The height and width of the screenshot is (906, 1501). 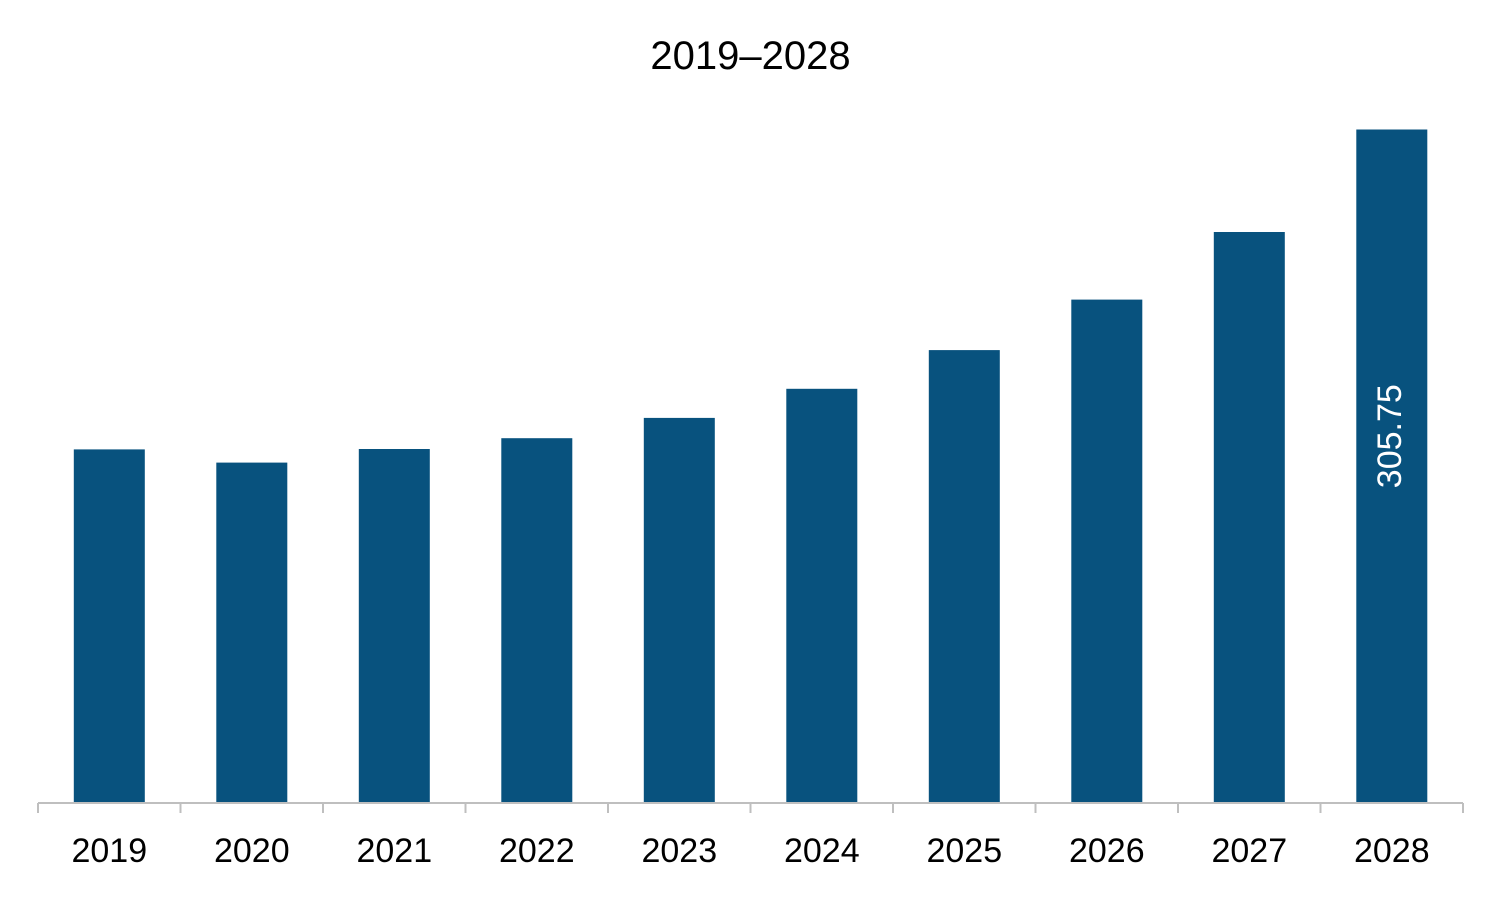 What do you see at coordinates (109, 626) in the screenshot?
I see `bar-2019` at bounding box center [109, 626].